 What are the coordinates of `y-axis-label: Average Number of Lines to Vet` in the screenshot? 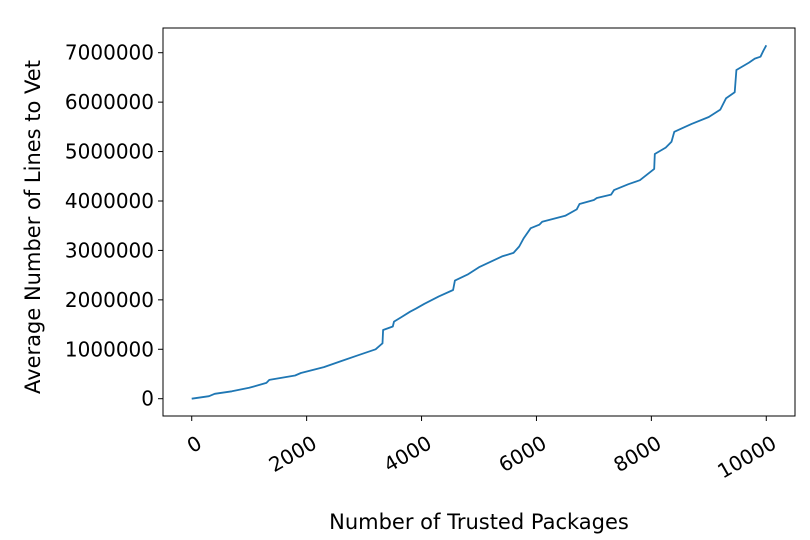 It's located at (33, 227).